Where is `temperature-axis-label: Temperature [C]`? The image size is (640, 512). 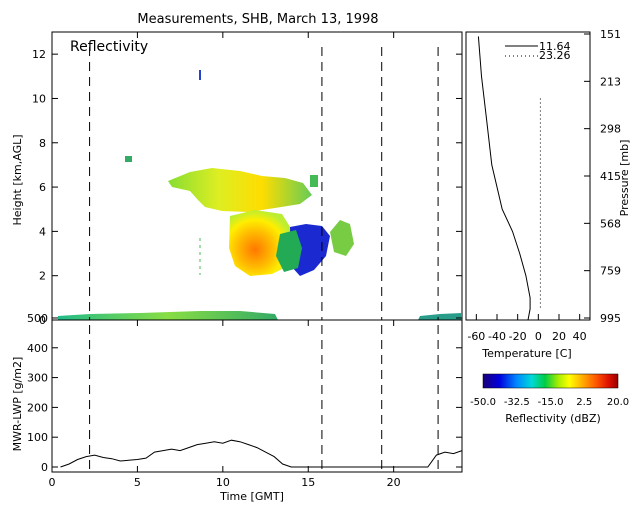 temperature-axis-label: Temperature [C] is located at coordinates (526, 353).